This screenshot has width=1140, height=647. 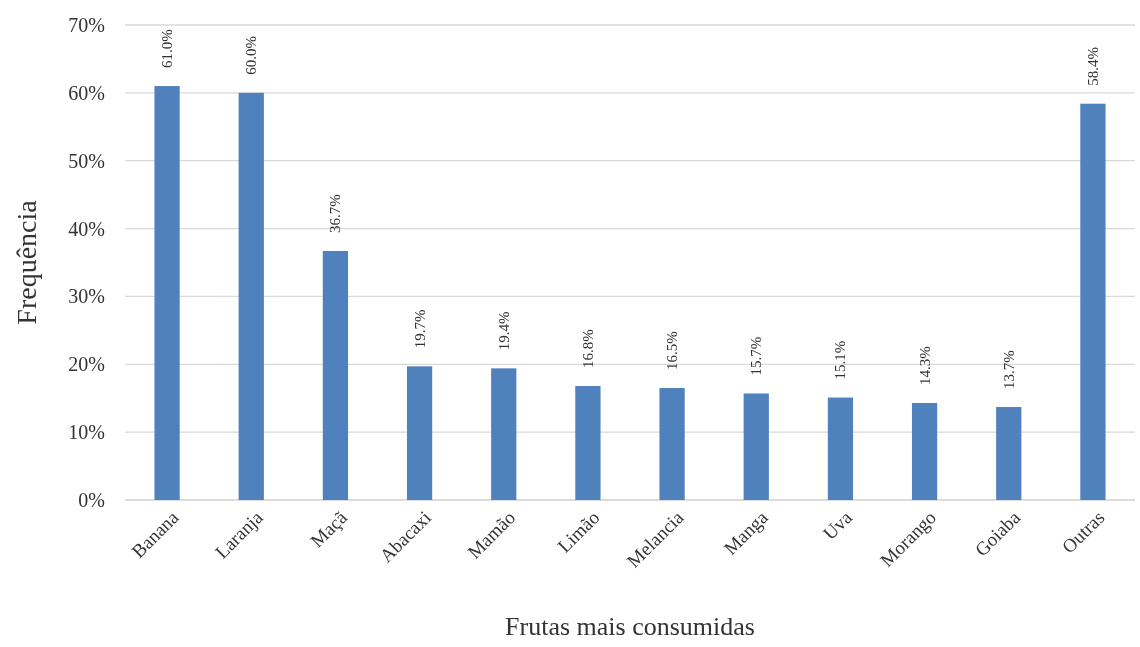 What do you see at coordinates (167, 49) in the screenshot?
I see `data-label: 61.0%` at bounding box center [167, 49].